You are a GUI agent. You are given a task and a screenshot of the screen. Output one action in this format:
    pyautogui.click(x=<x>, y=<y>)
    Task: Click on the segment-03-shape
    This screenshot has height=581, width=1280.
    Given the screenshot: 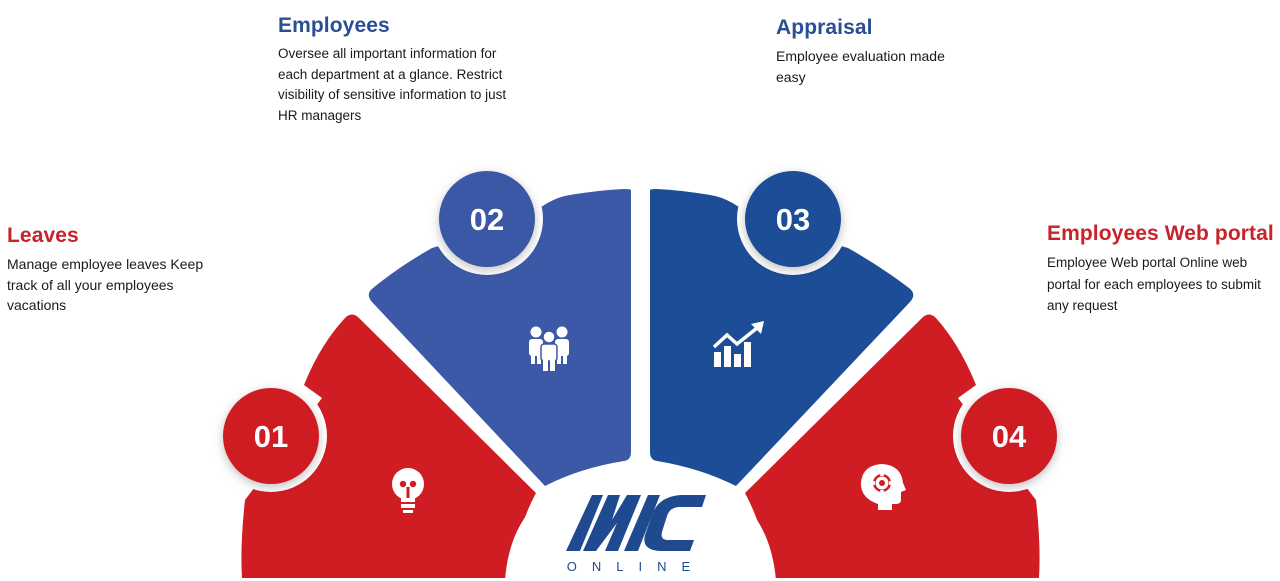 What is the action you would take?
    pyautogui.click(x=782, y=337)
    